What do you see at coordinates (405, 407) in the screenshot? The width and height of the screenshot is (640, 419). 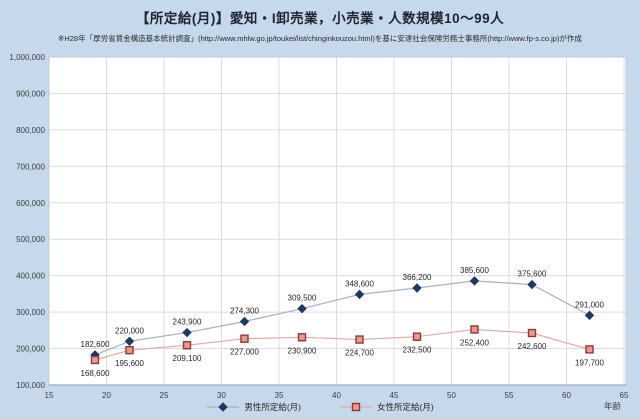 I see `legend-label-female: 女性所定給(月)` at bounding box center [405, 407].